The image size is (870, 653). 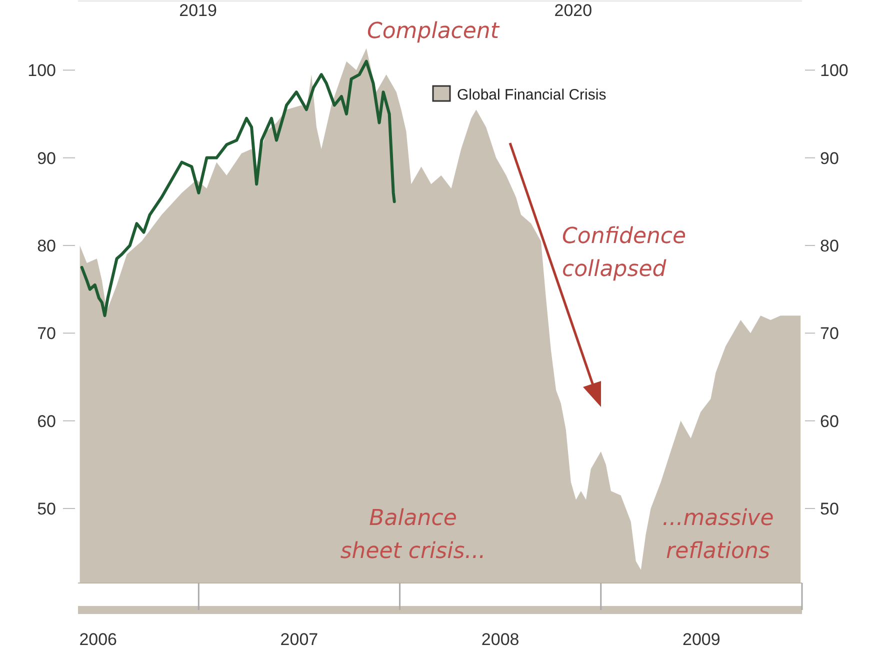 I want to click on y2-tick-label: 90, so click(x=829, y=158).